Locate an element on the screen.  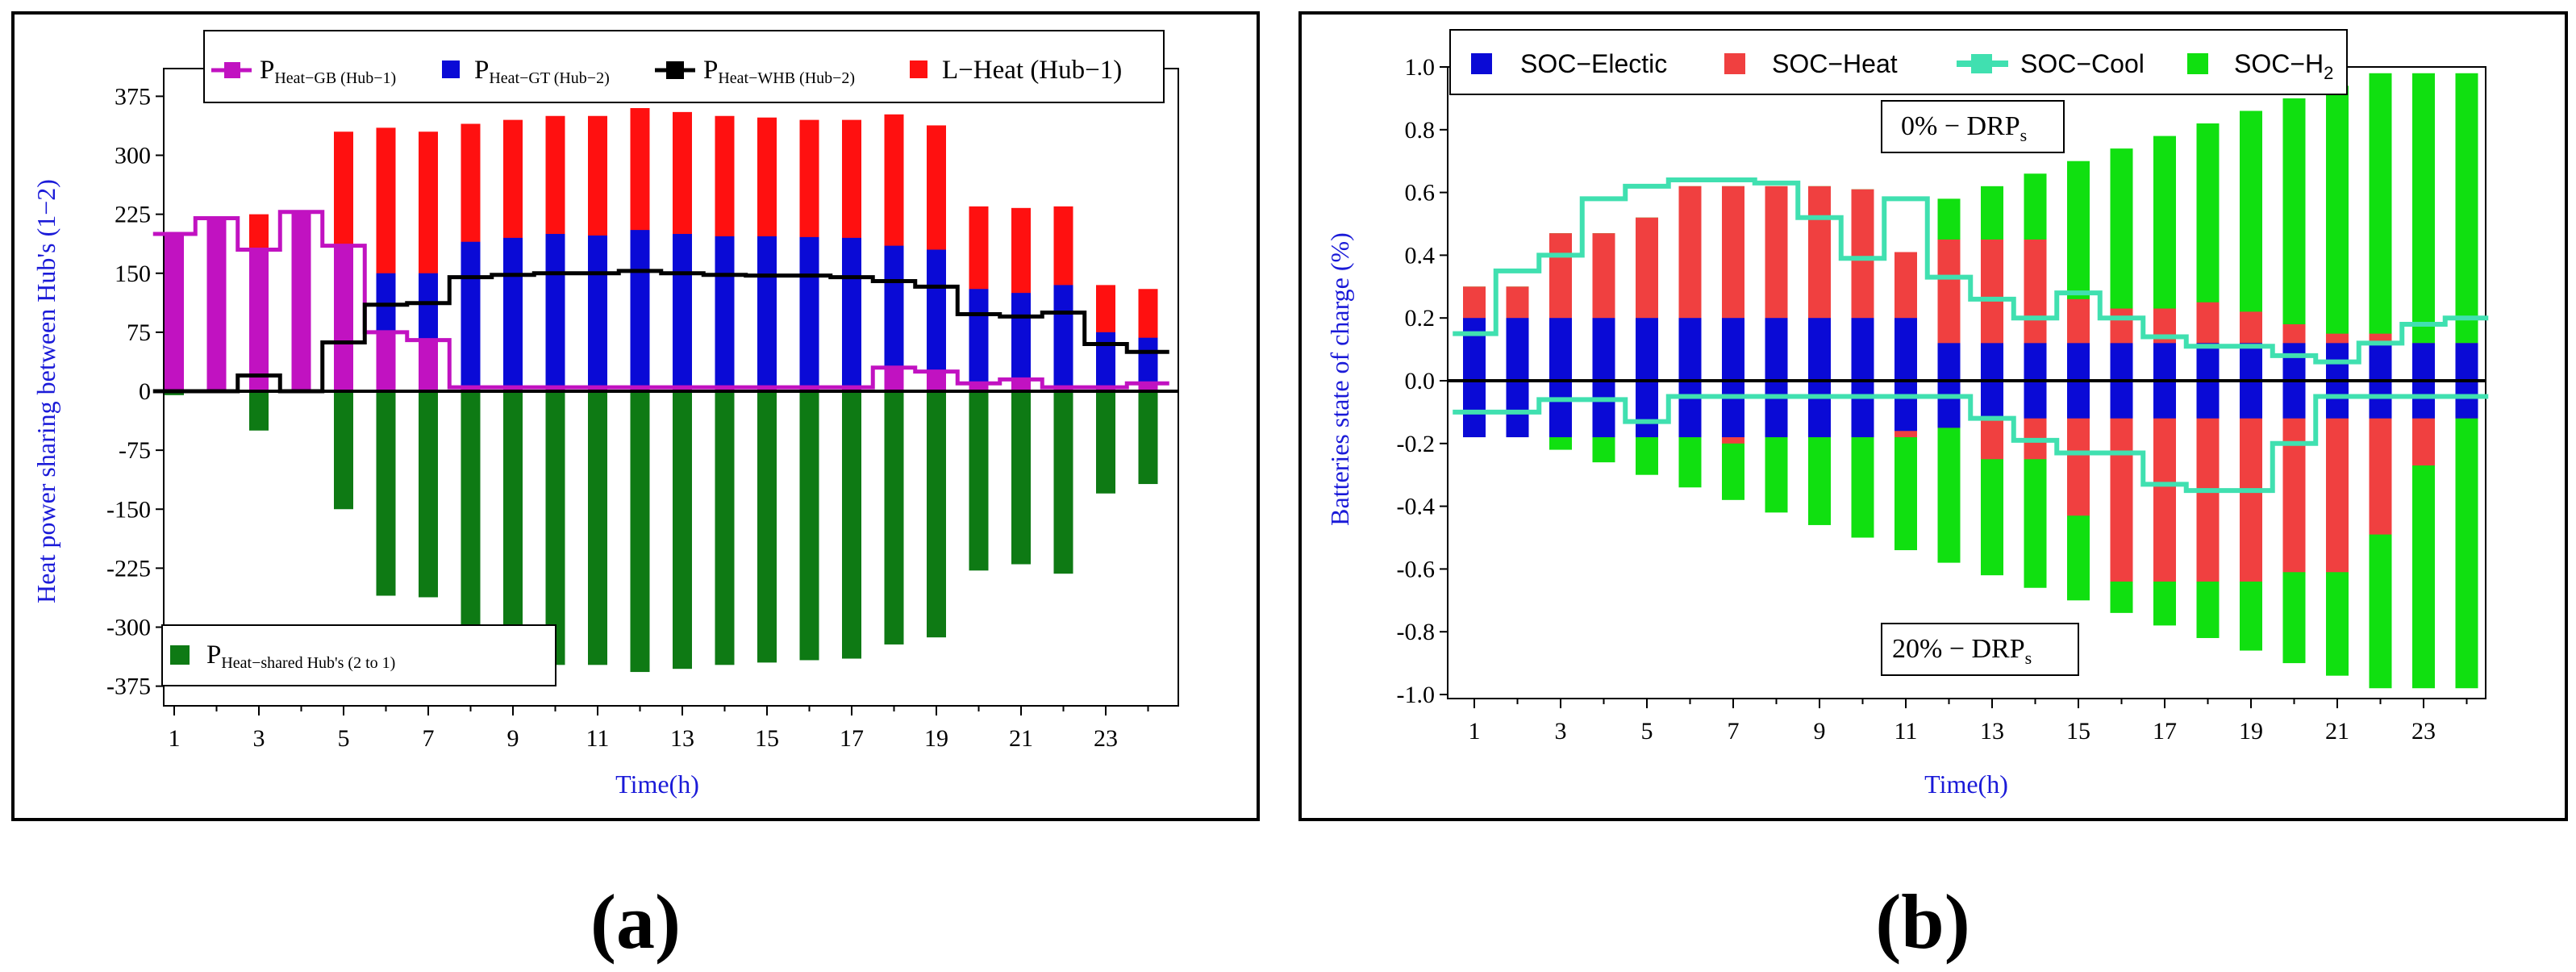
x-tick-label: 15 is located at coordinates (767, 738).